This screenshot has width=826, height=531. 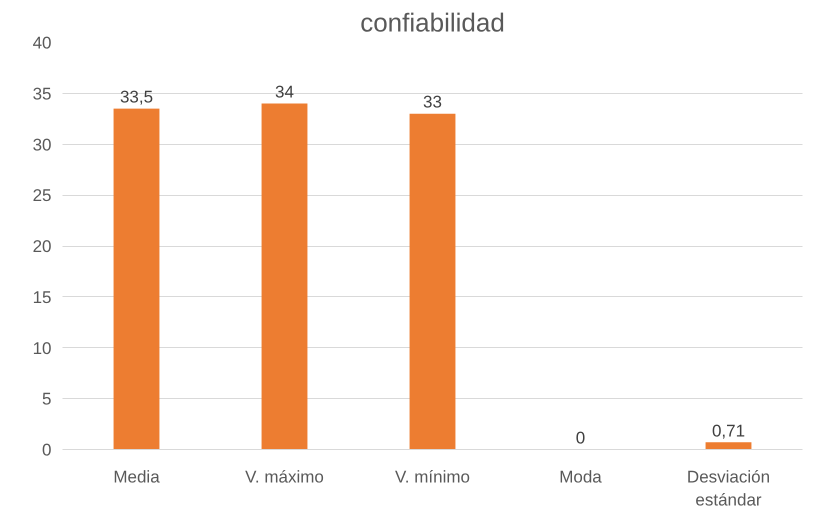 I want to click on y-tick-label: 30, so click(x=42, y=144).